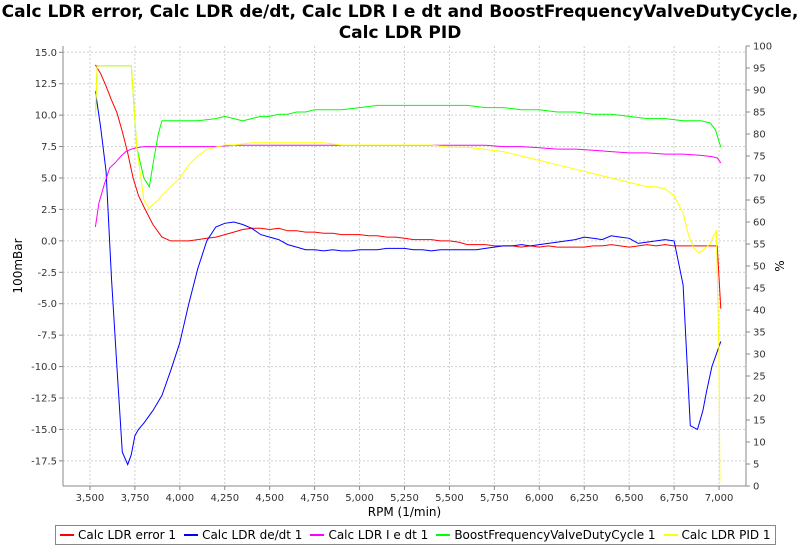 Image resolution: width=800 pixels, height=548 pixels. I want to click on x-tick-label: 5,750, so click(494, 498).